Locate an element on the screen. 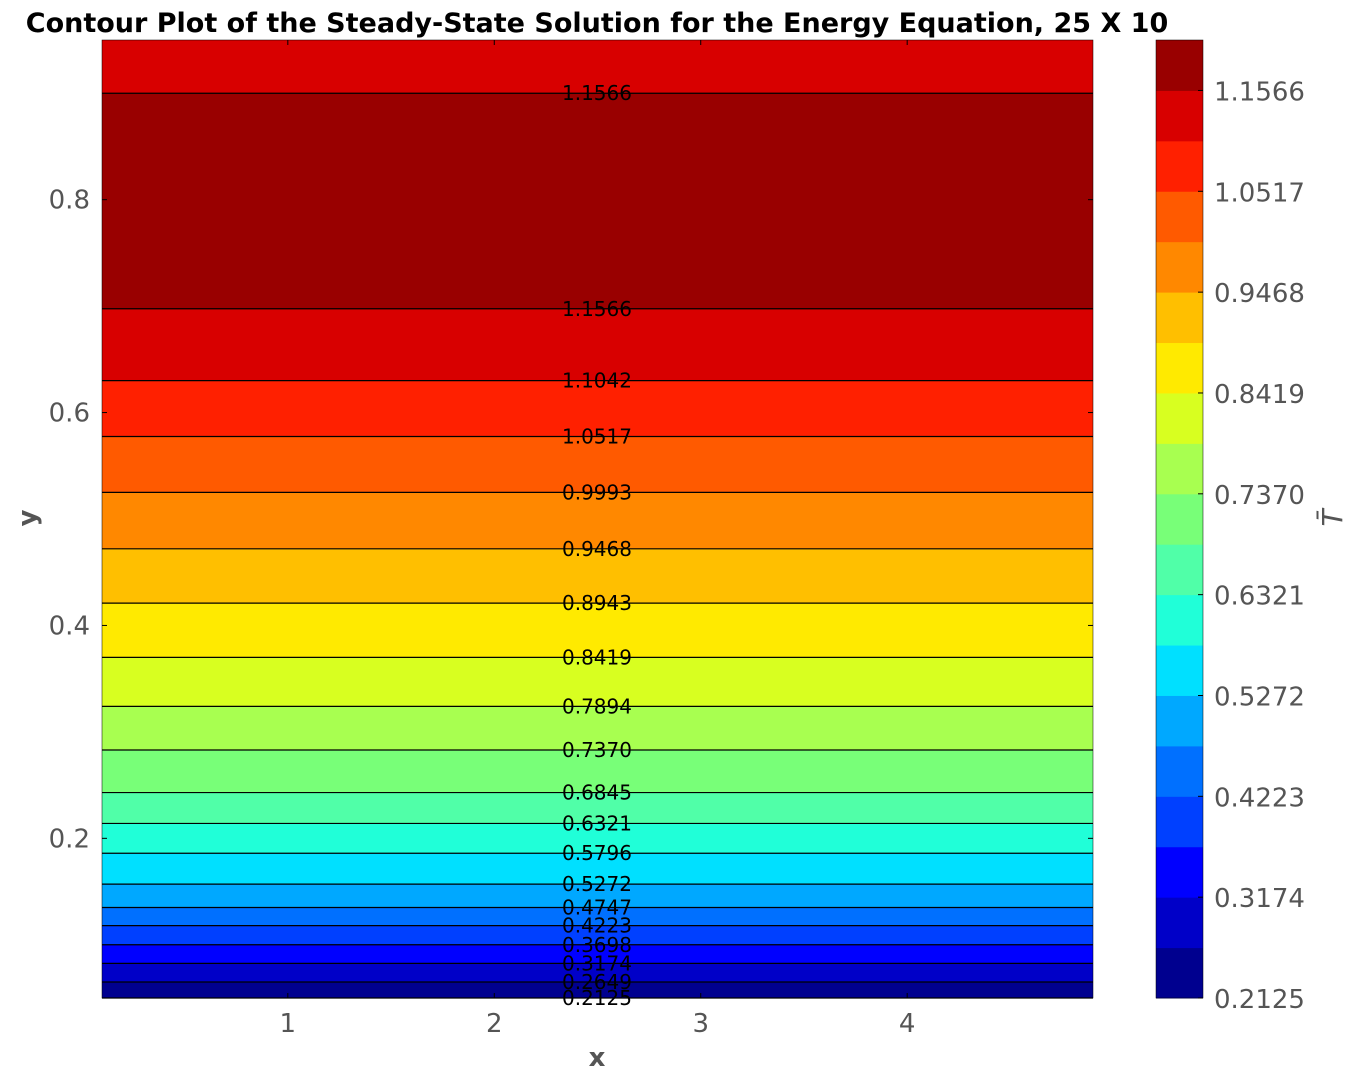 This screenshot has height=1083, width=1363. x-tick-label-3: 4 is located at coordinates (907, 1024).